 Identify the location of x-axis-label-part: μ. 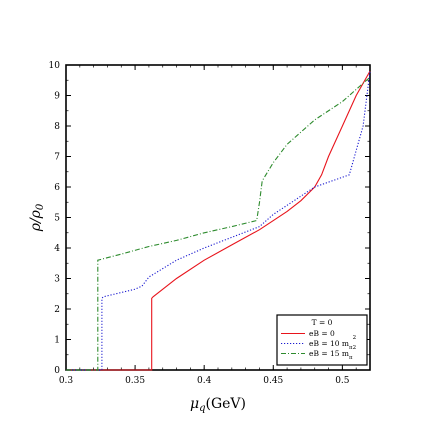
(194, 404).